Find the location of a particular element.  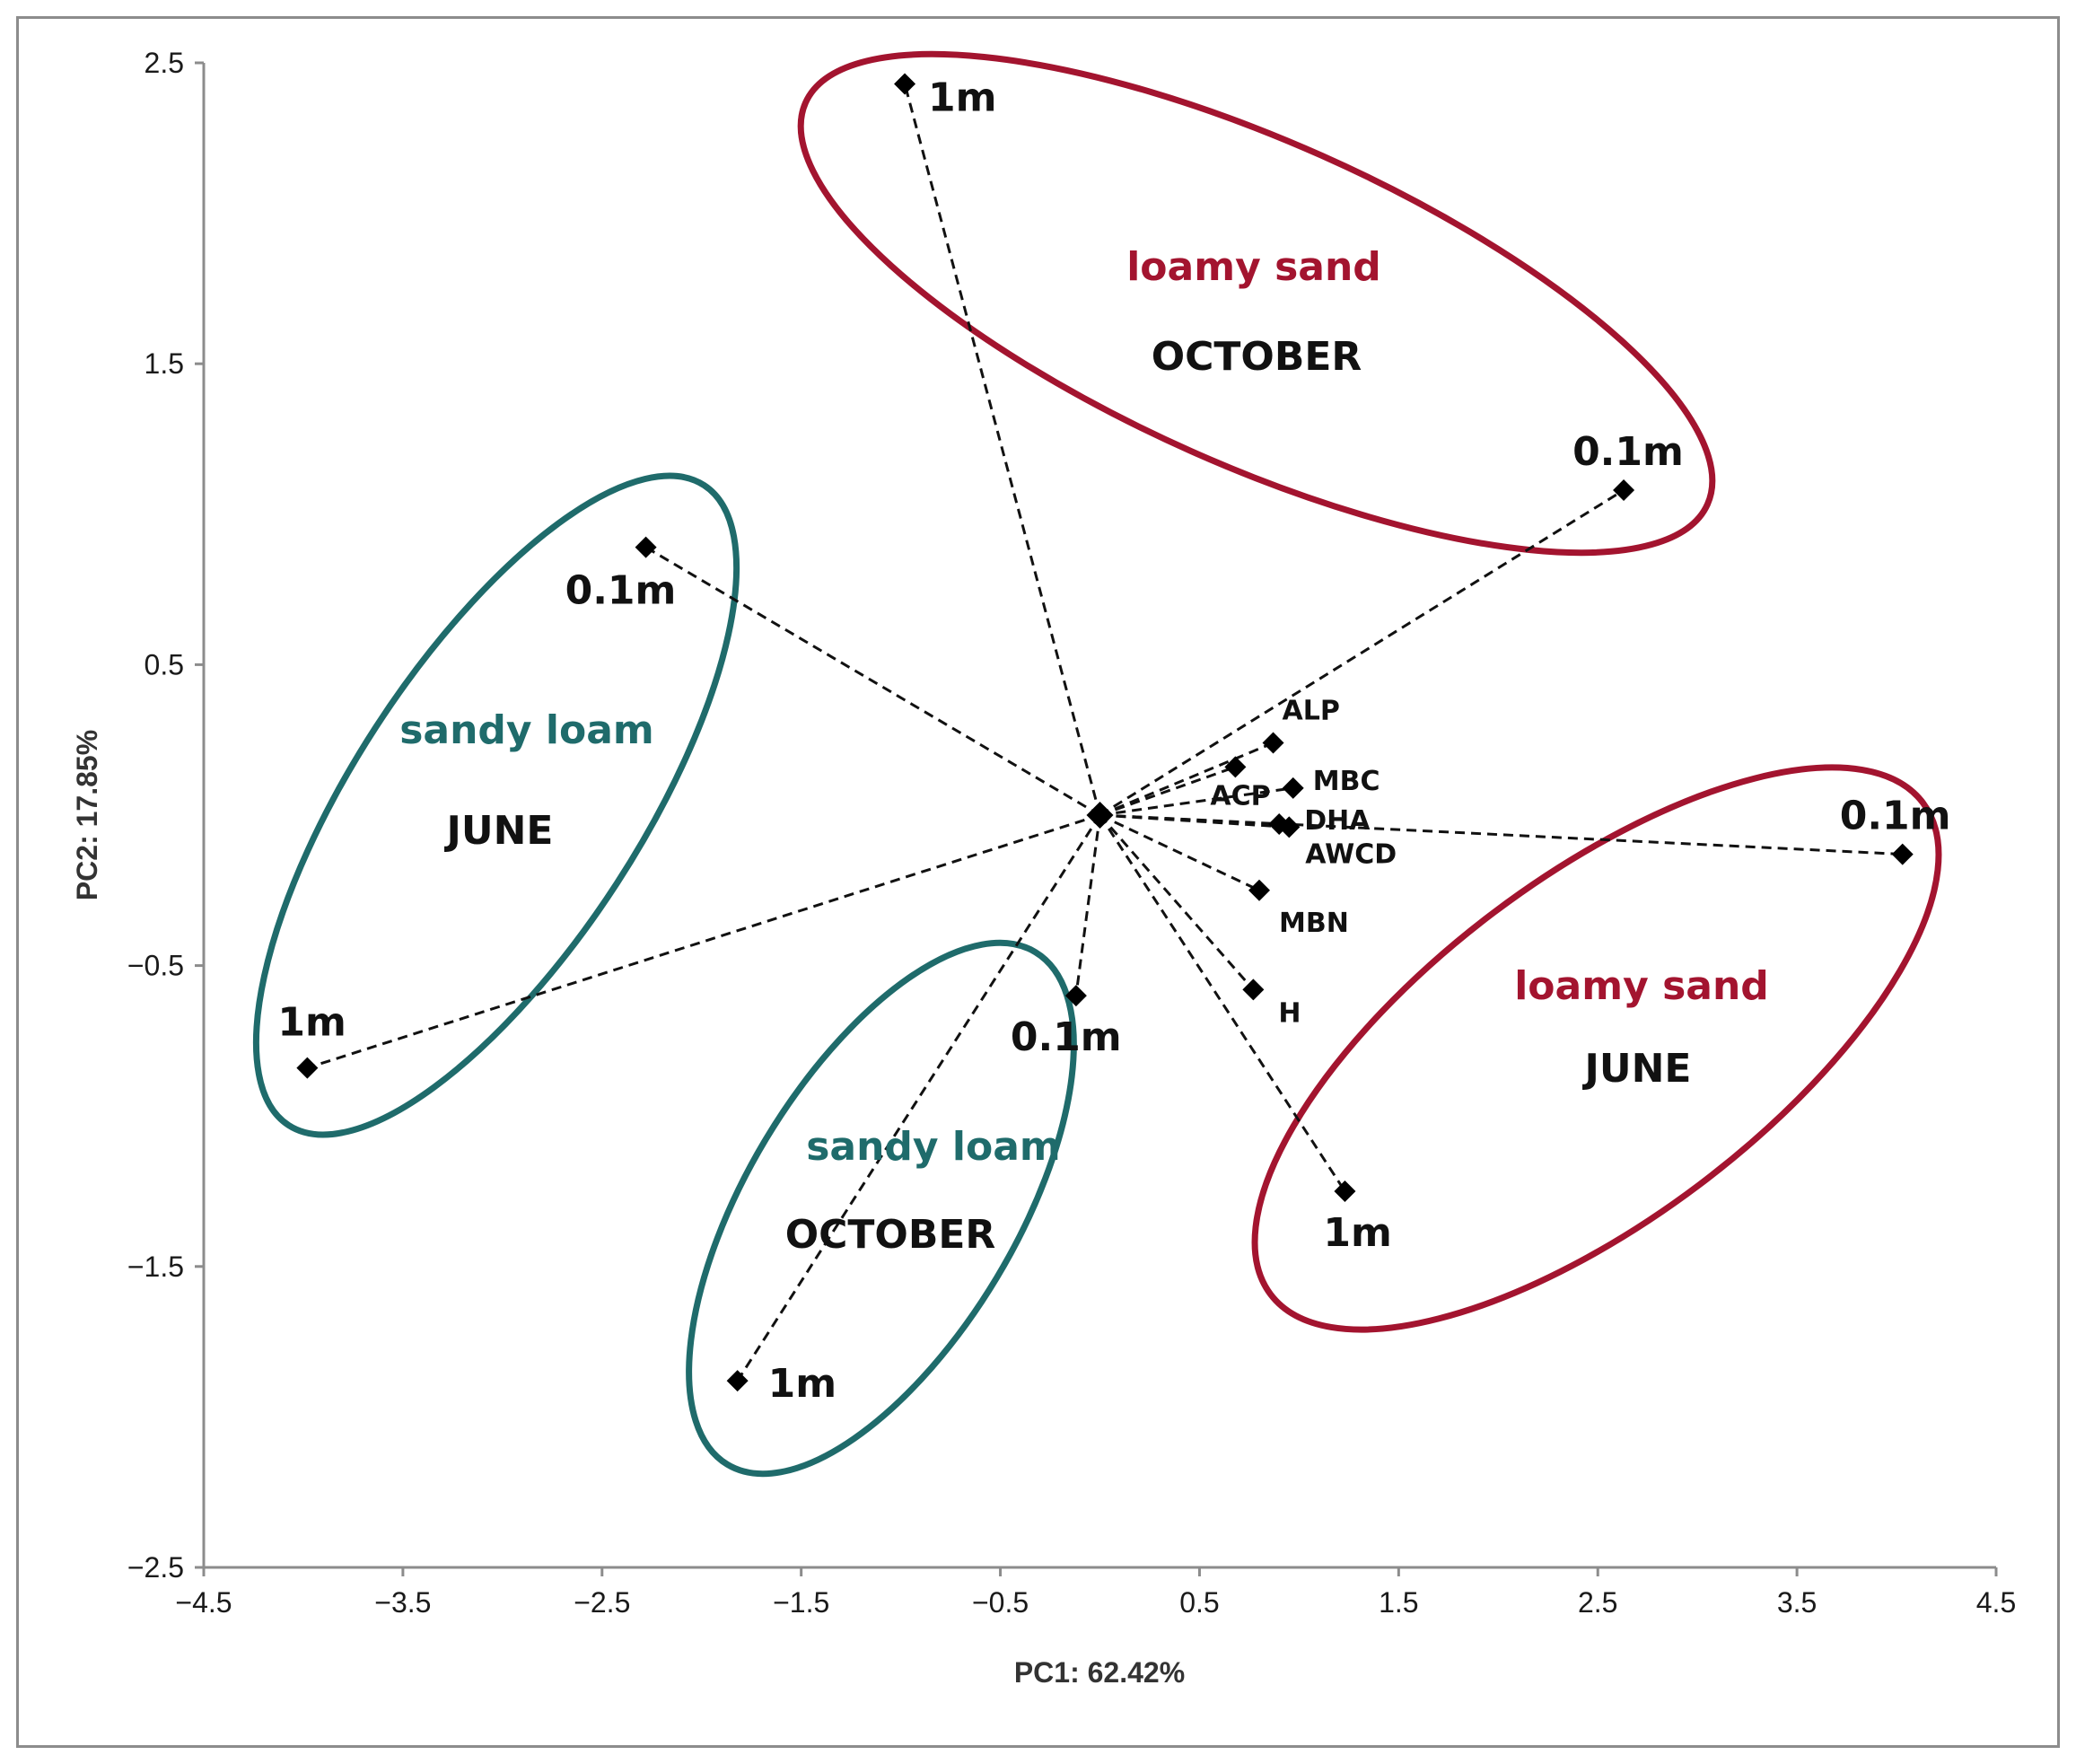

variable-label: MBC is located at coordinates (1346, 782).